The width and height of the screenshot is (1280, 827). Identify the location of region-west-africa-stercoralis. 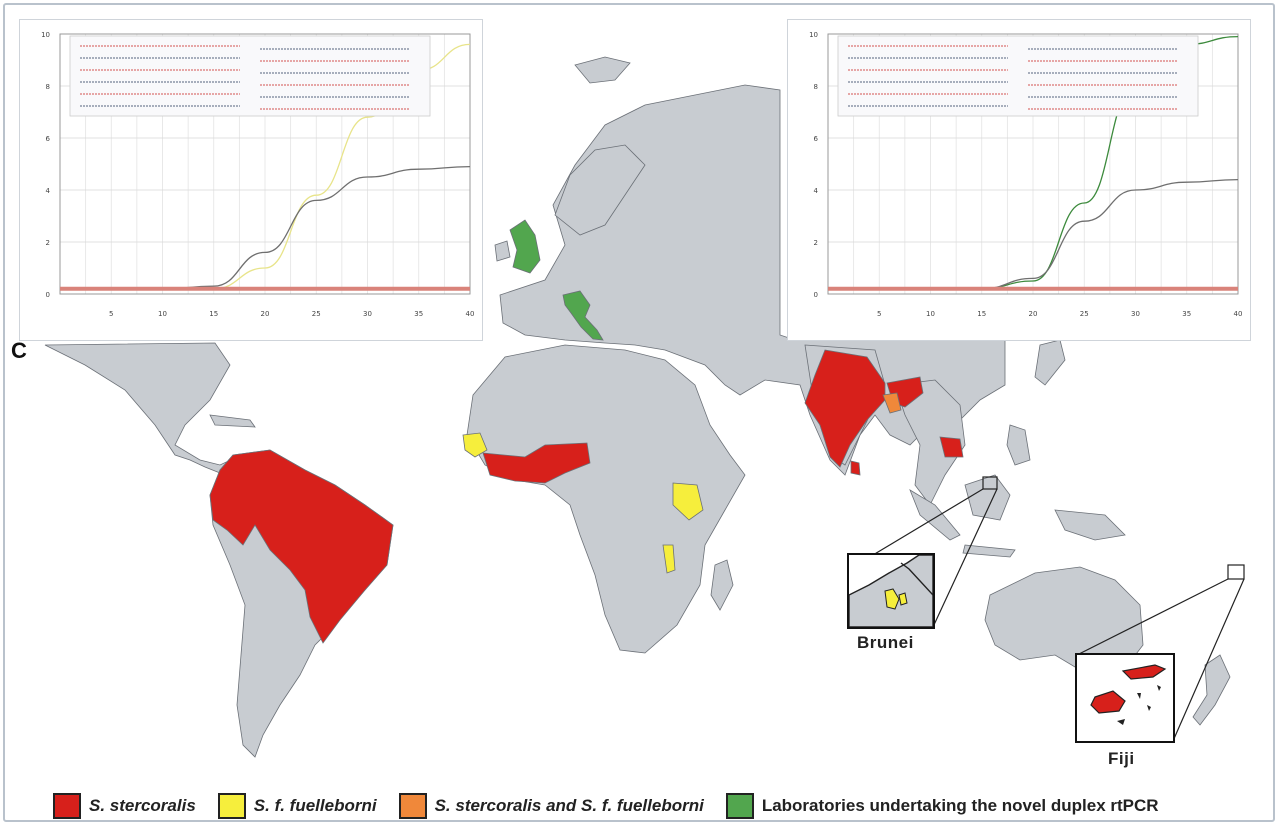
(536, 463).